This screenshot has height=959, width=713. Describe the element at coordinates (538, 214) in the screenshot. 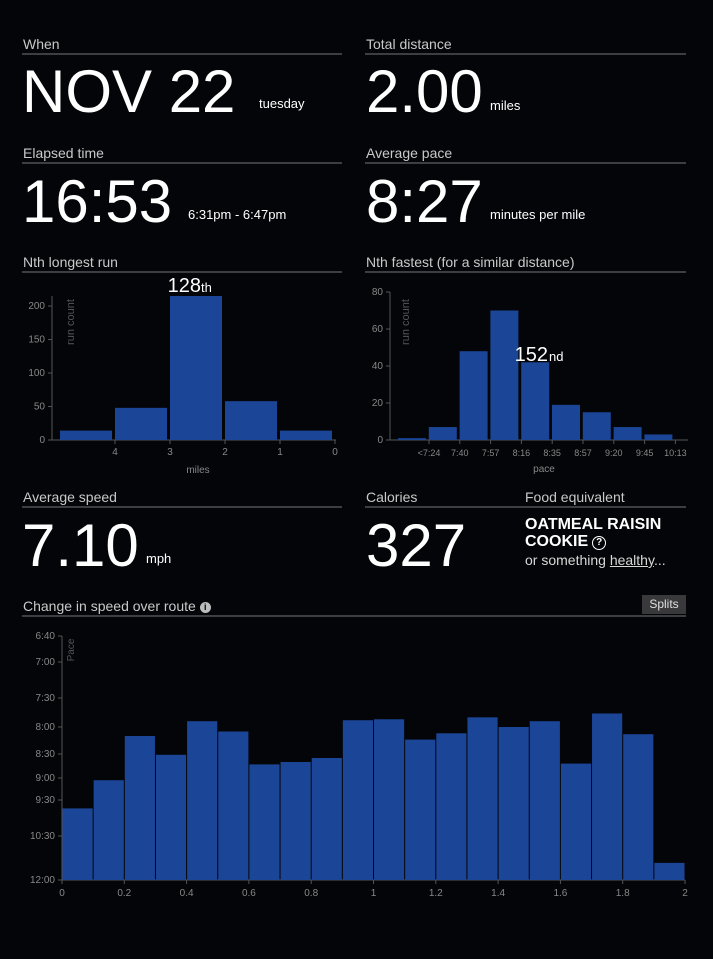

I see `pace-unit: minutes per mile` at that location.